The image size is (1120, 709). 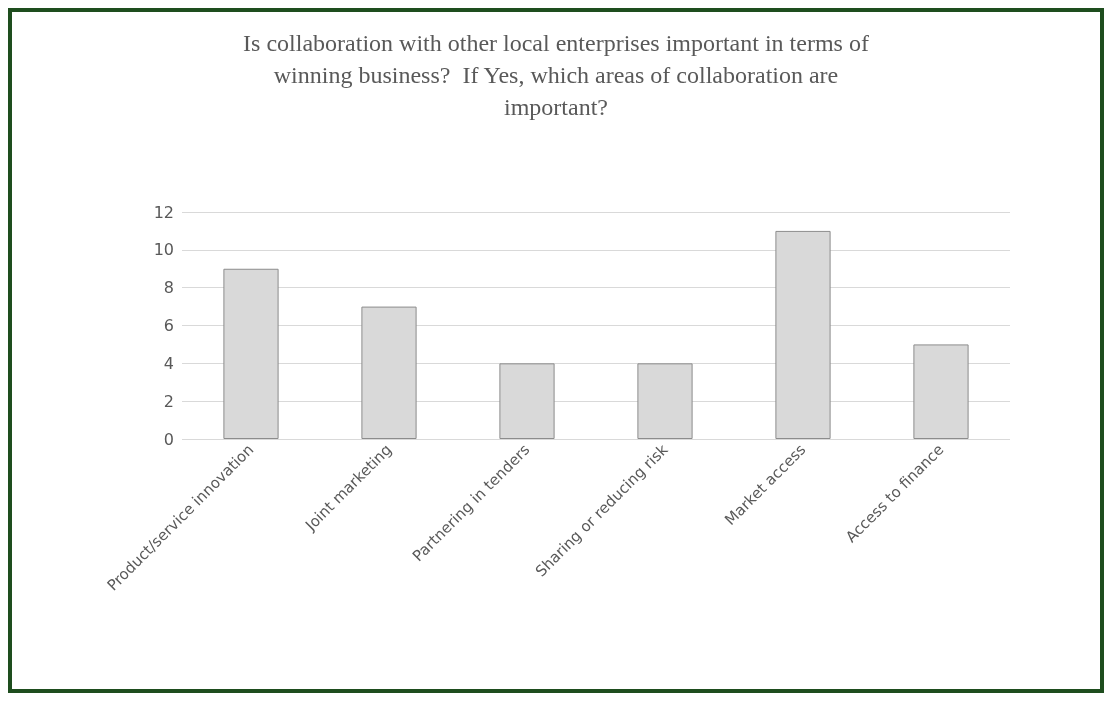 I want to click on y-tick-label: 0, so click(x=168, y=439).